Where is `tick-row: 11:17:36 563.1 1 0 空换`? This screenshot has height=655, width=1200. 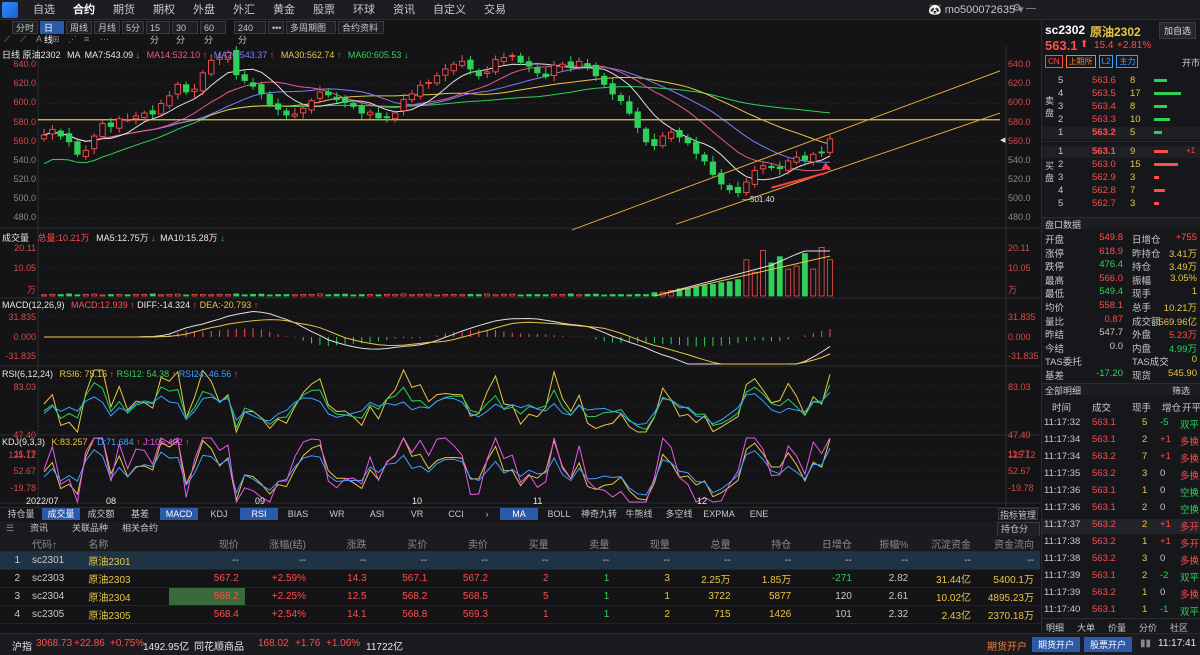
tick-row: 11:17:36 563.1 1 0 空换 is located at coordinates (1121, 492).